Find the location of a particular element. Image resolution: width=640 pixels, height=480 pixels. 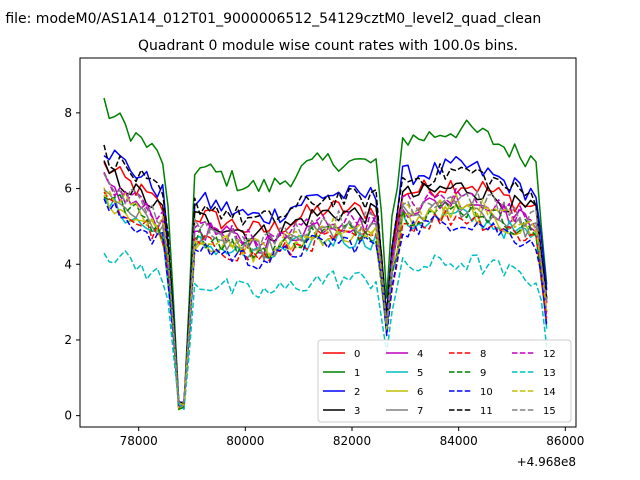

legend-label-11: 11 is located at coordinates (486, 411).